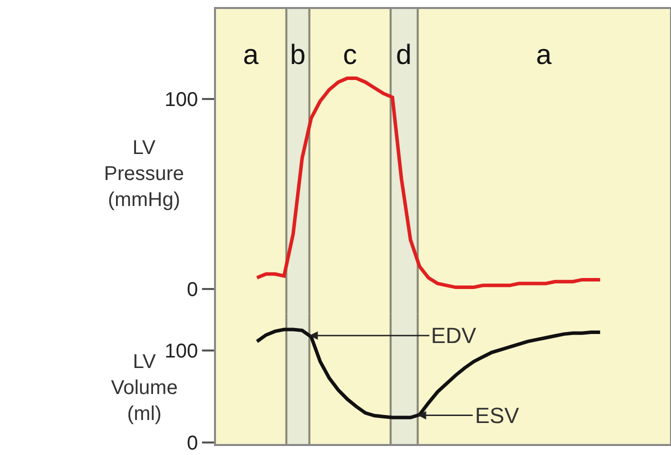  I want to click on annotation: d, so click(404, 54).